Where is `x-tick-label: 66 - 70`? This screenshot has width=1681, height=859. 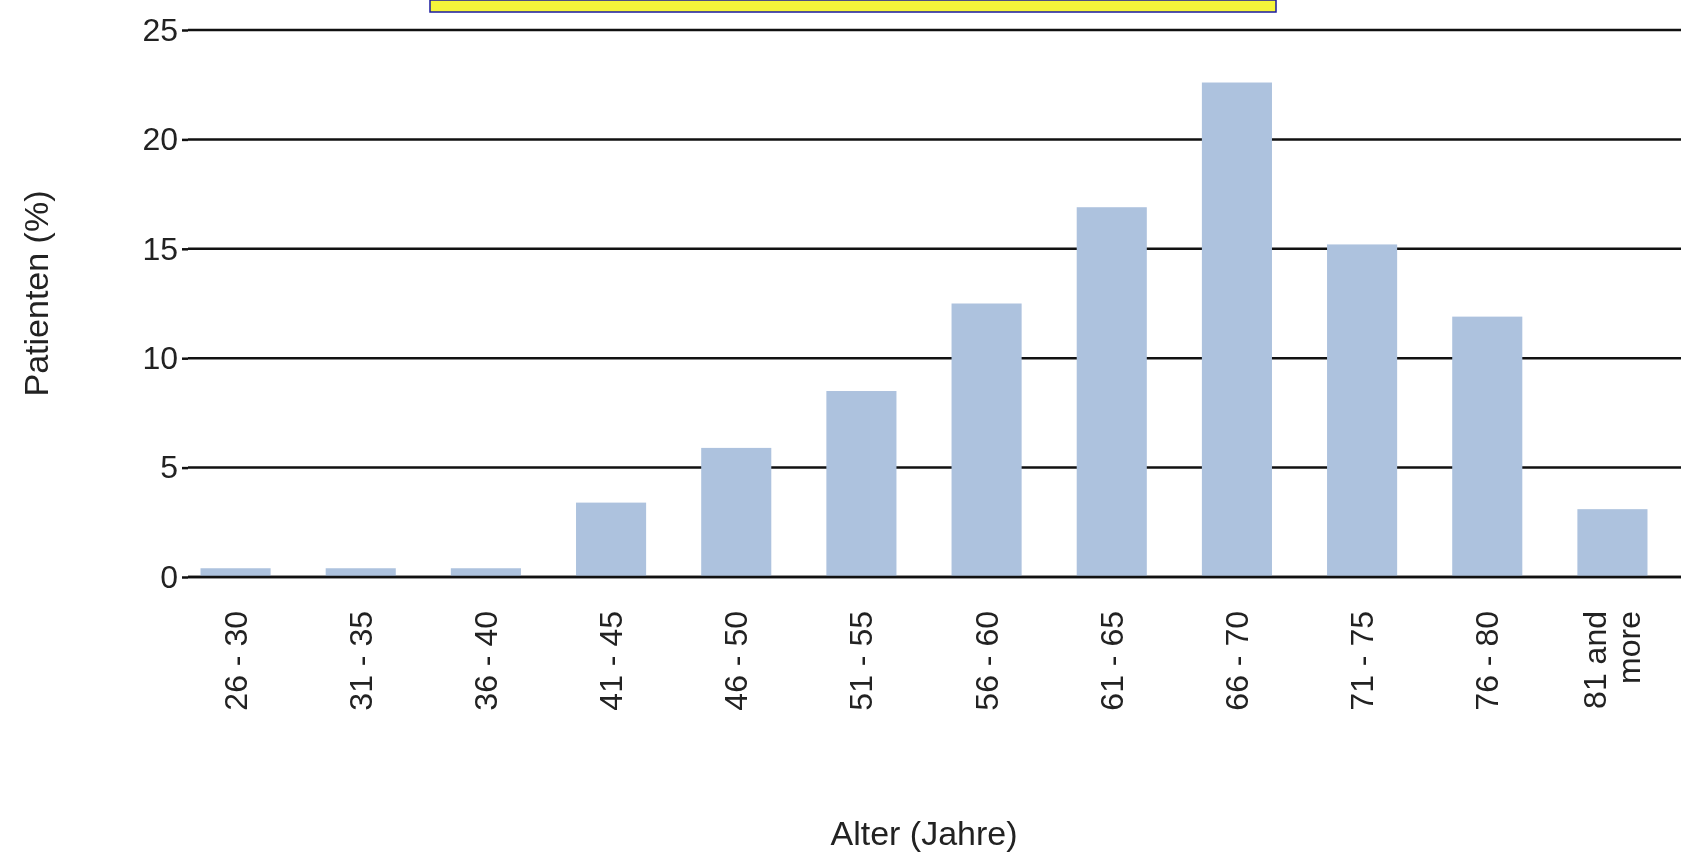 x-tick-label: 66 - 70 is located at coordinates (1236, 661).